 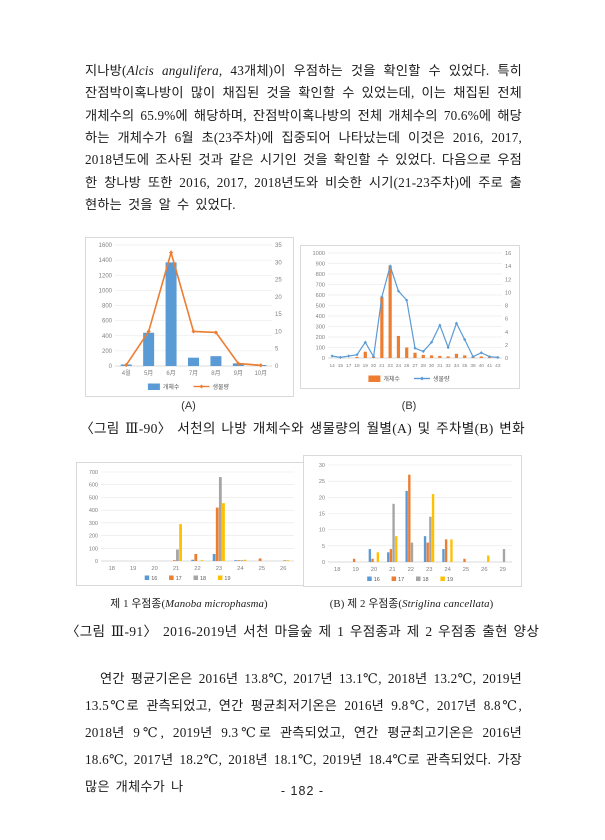 What do you see at coordinates (221, 387) in the screenshot?
I see `svg-text: 생물량` at bounding box center [221, 387].